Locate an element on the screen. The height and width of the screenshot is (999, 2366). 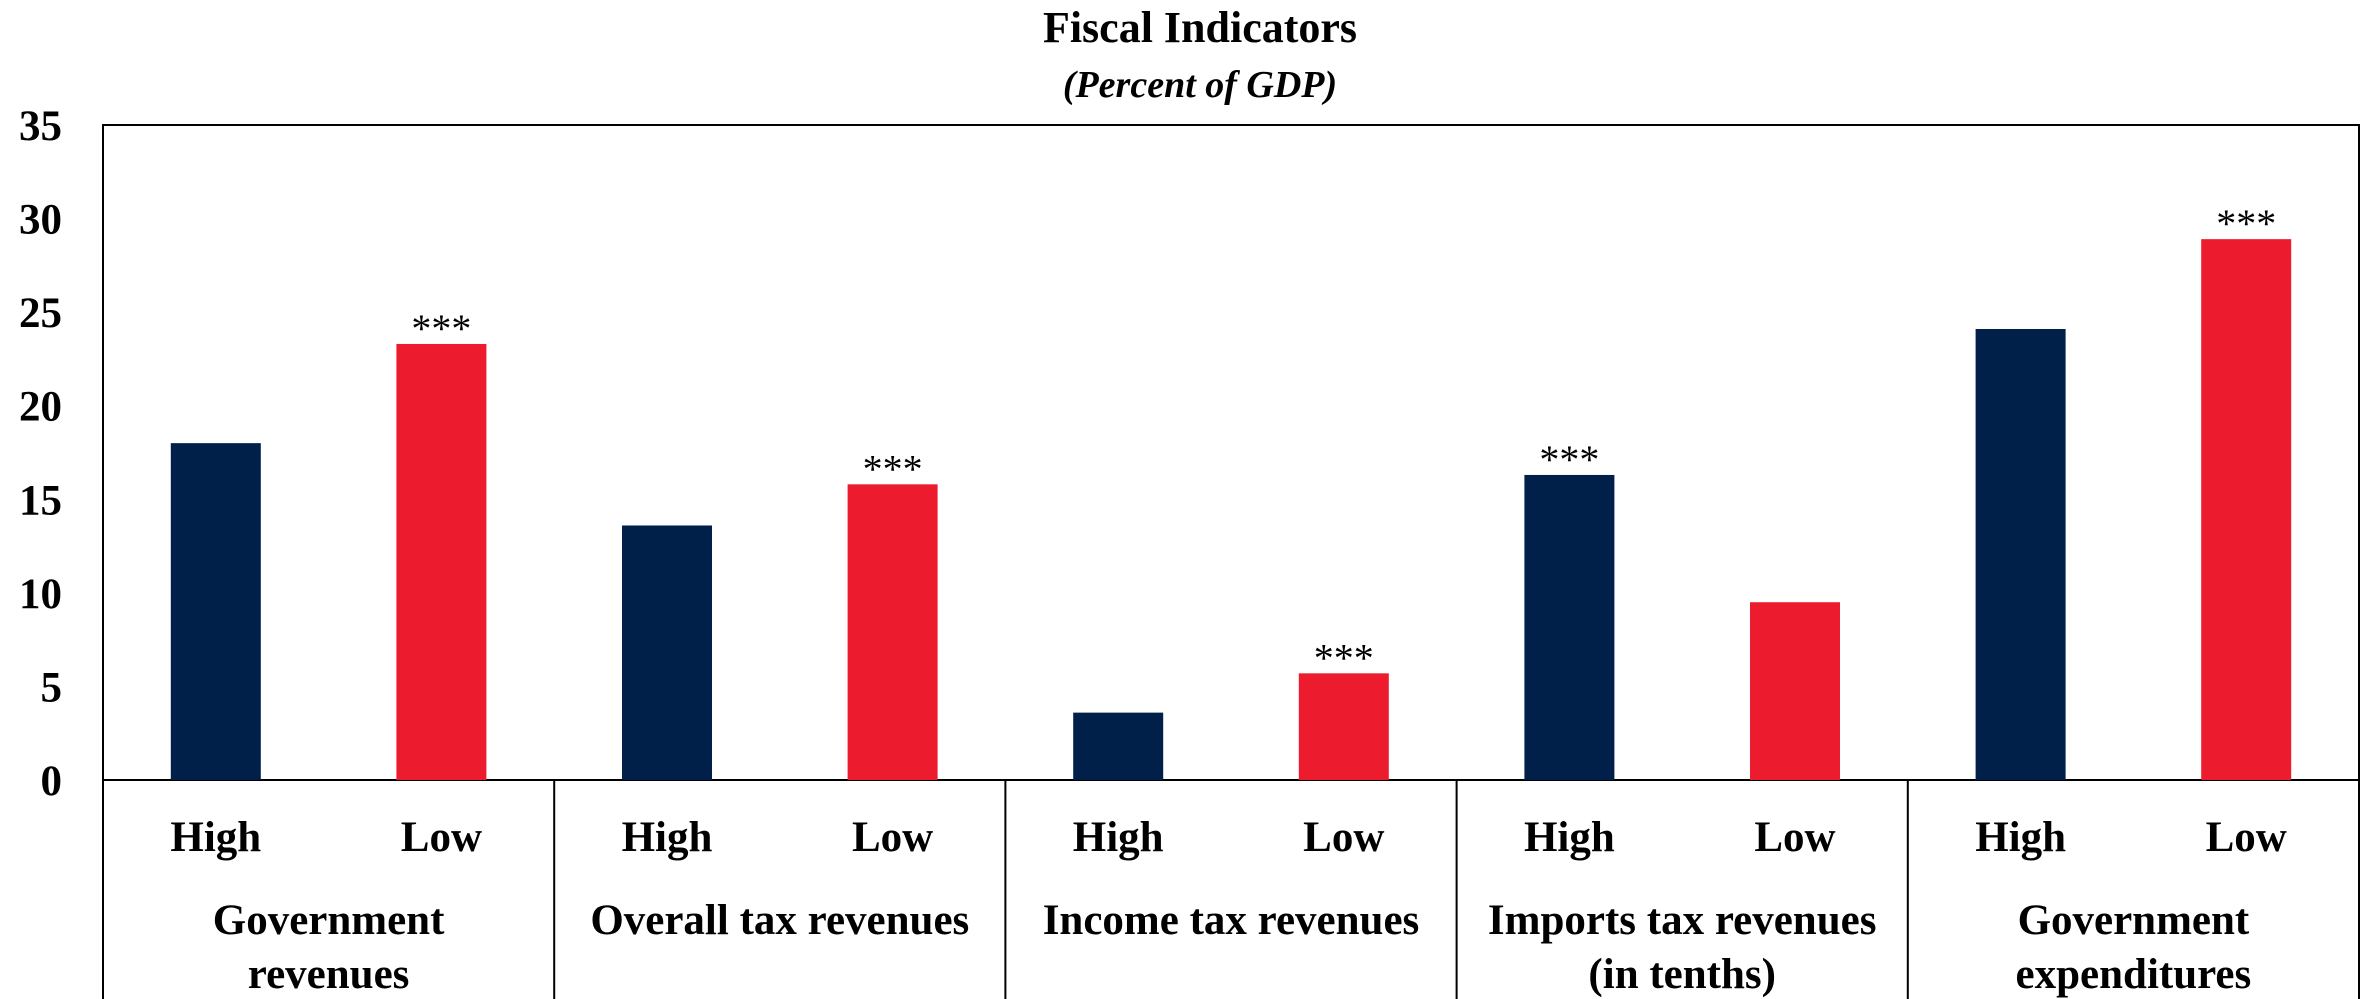
y-tick-label: 5 is located at coordinates (52, 687).